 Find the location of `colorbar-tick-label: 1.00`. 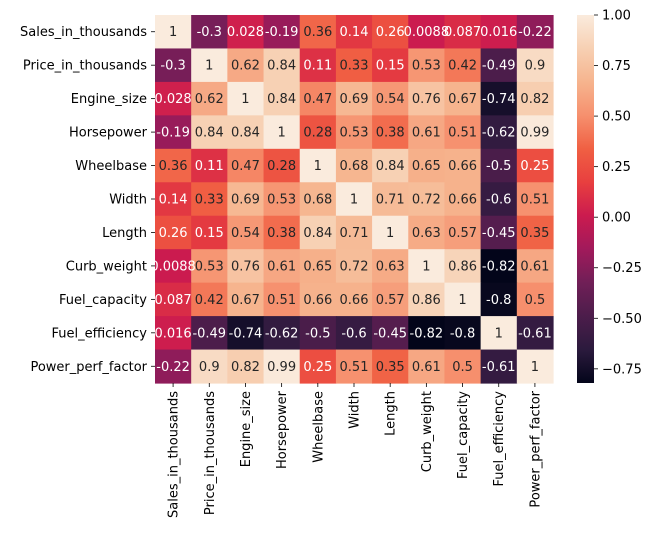

colorbar-tick-label: 1.00 is located at coordinates (616, 16).